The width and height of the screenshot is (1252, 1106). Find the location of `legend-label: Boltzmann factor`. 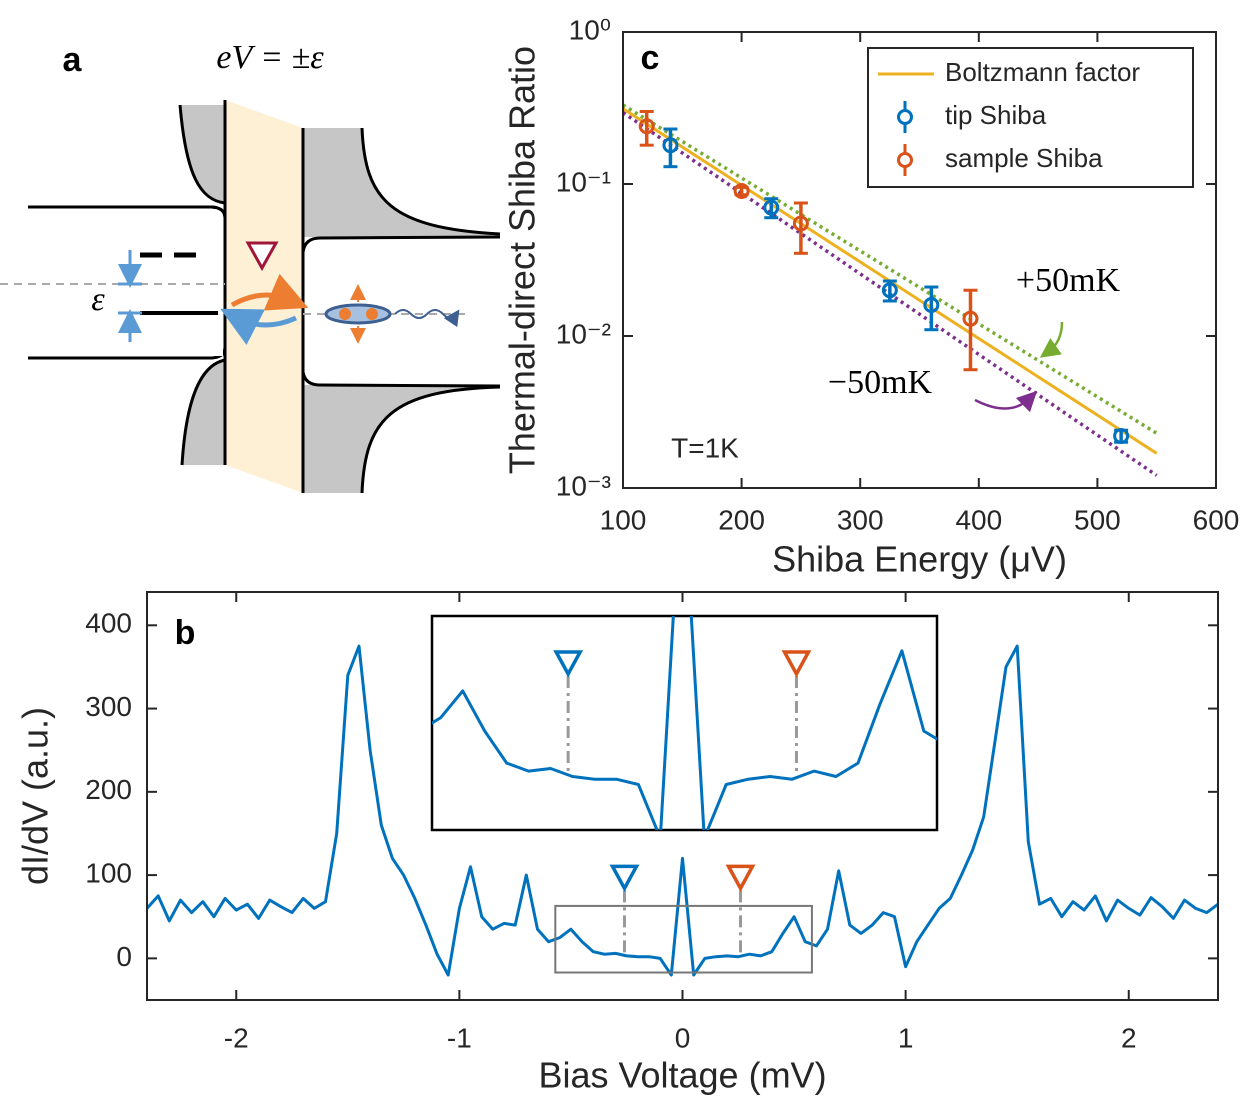

legend-label: Boltzmann factor is located at coordinates (1042, 72).